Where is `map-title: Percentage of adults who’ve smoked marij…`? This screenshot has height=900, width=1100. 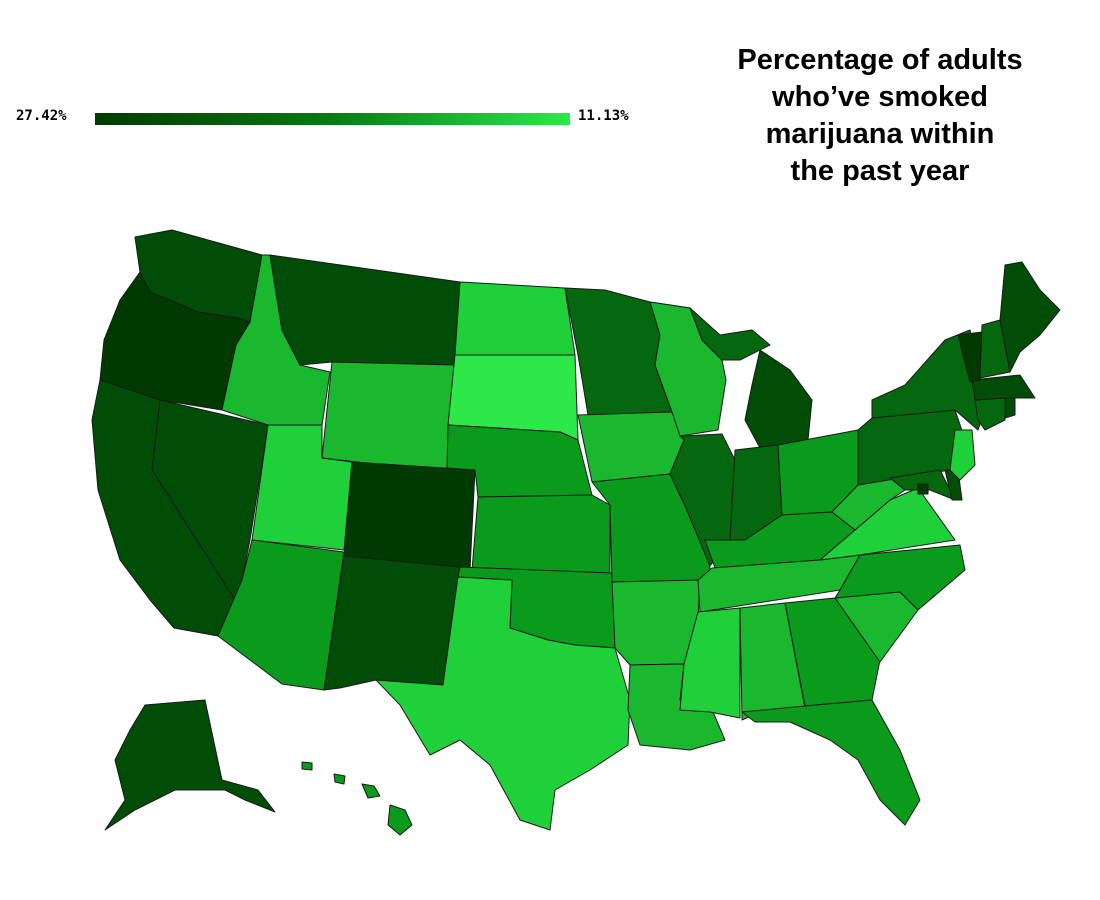
map-title: Percentage of adults who’ve smoked marij… is located at coordinates (880, 116).